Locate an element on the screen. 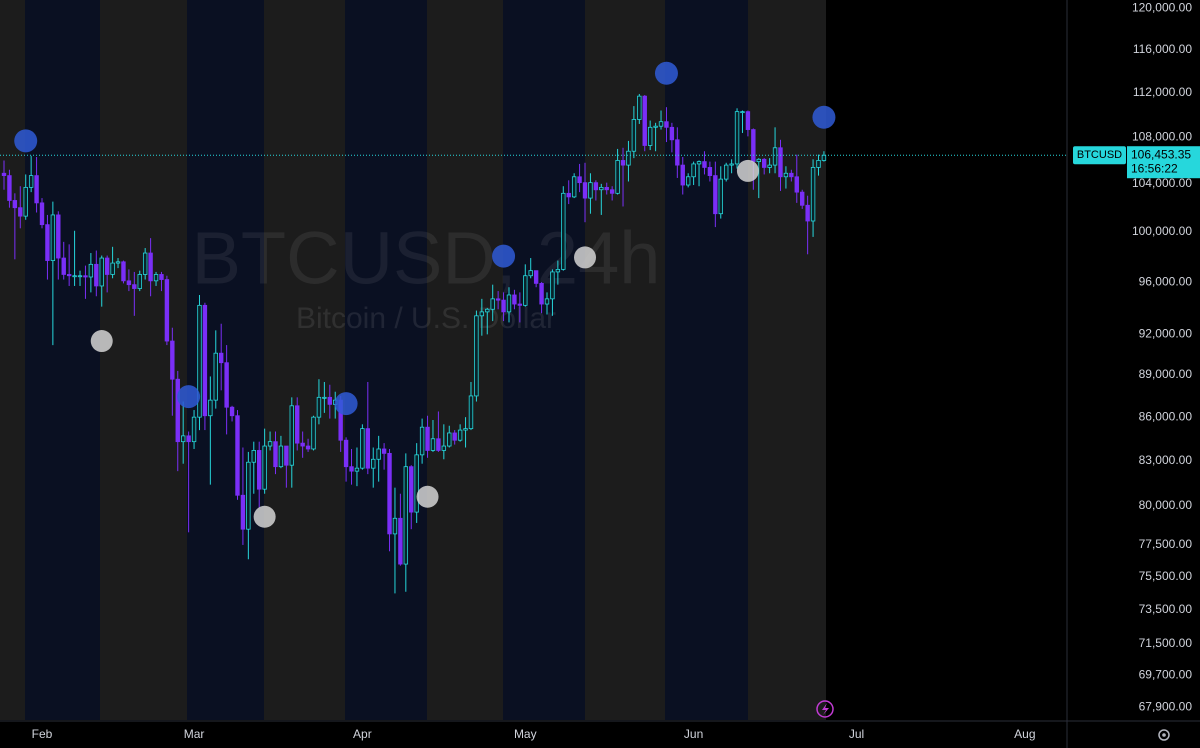 The height and width of the screenshot is (748, 1200). y-tick-label: 73,500.00 is located at coordinates (1166, 609).